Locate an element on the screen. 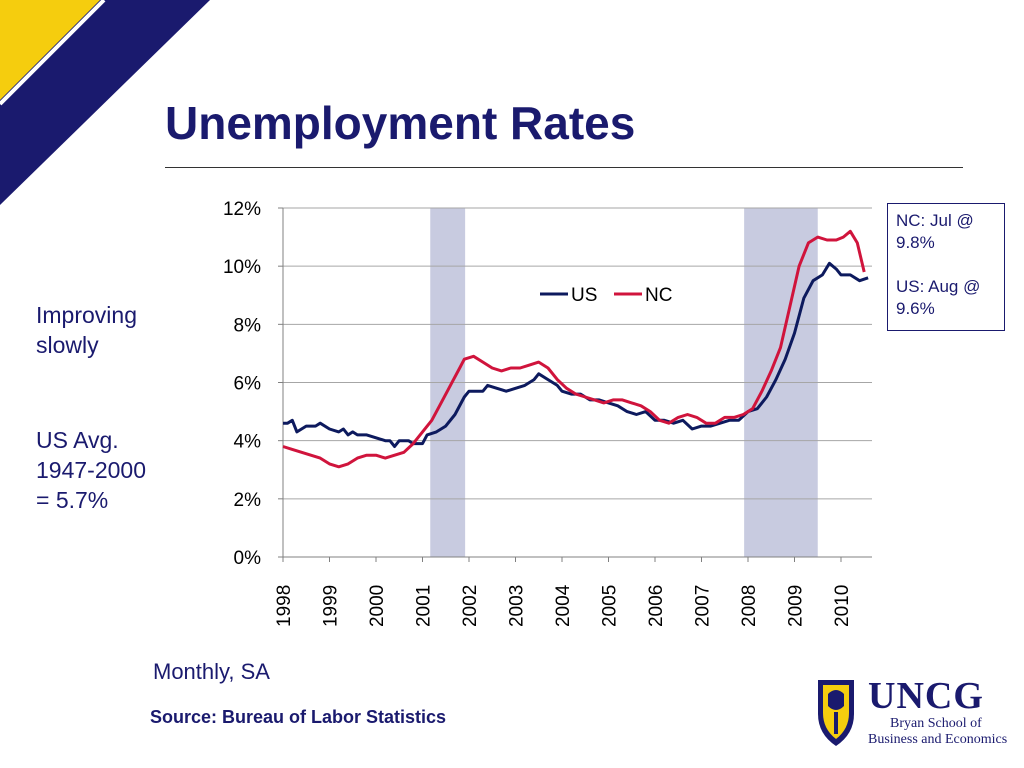 This screenshot has width=1024, height=768. y-tick-label: 0% is located at coordinates (248, 558).